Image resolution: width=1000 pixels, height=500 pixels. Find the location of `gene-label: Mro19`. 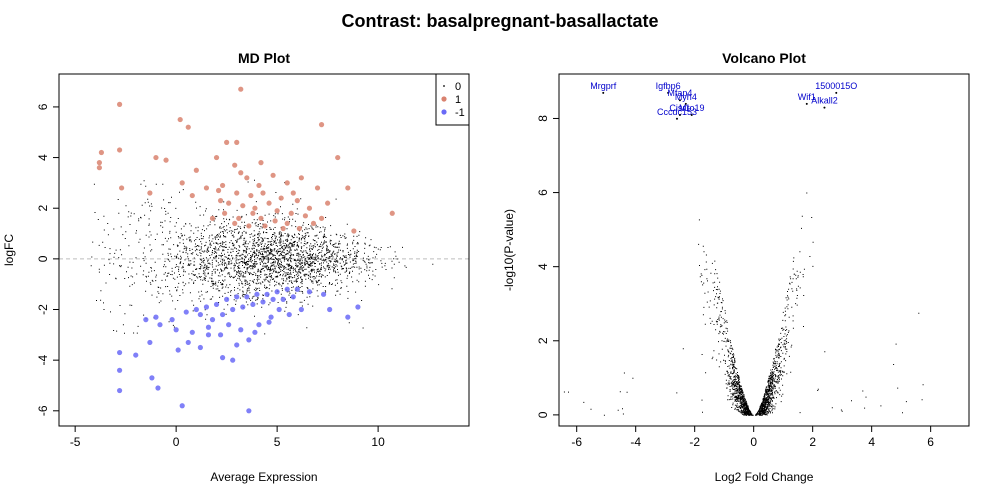

gene-label: Mro19 is located at coordinates (692, 108).